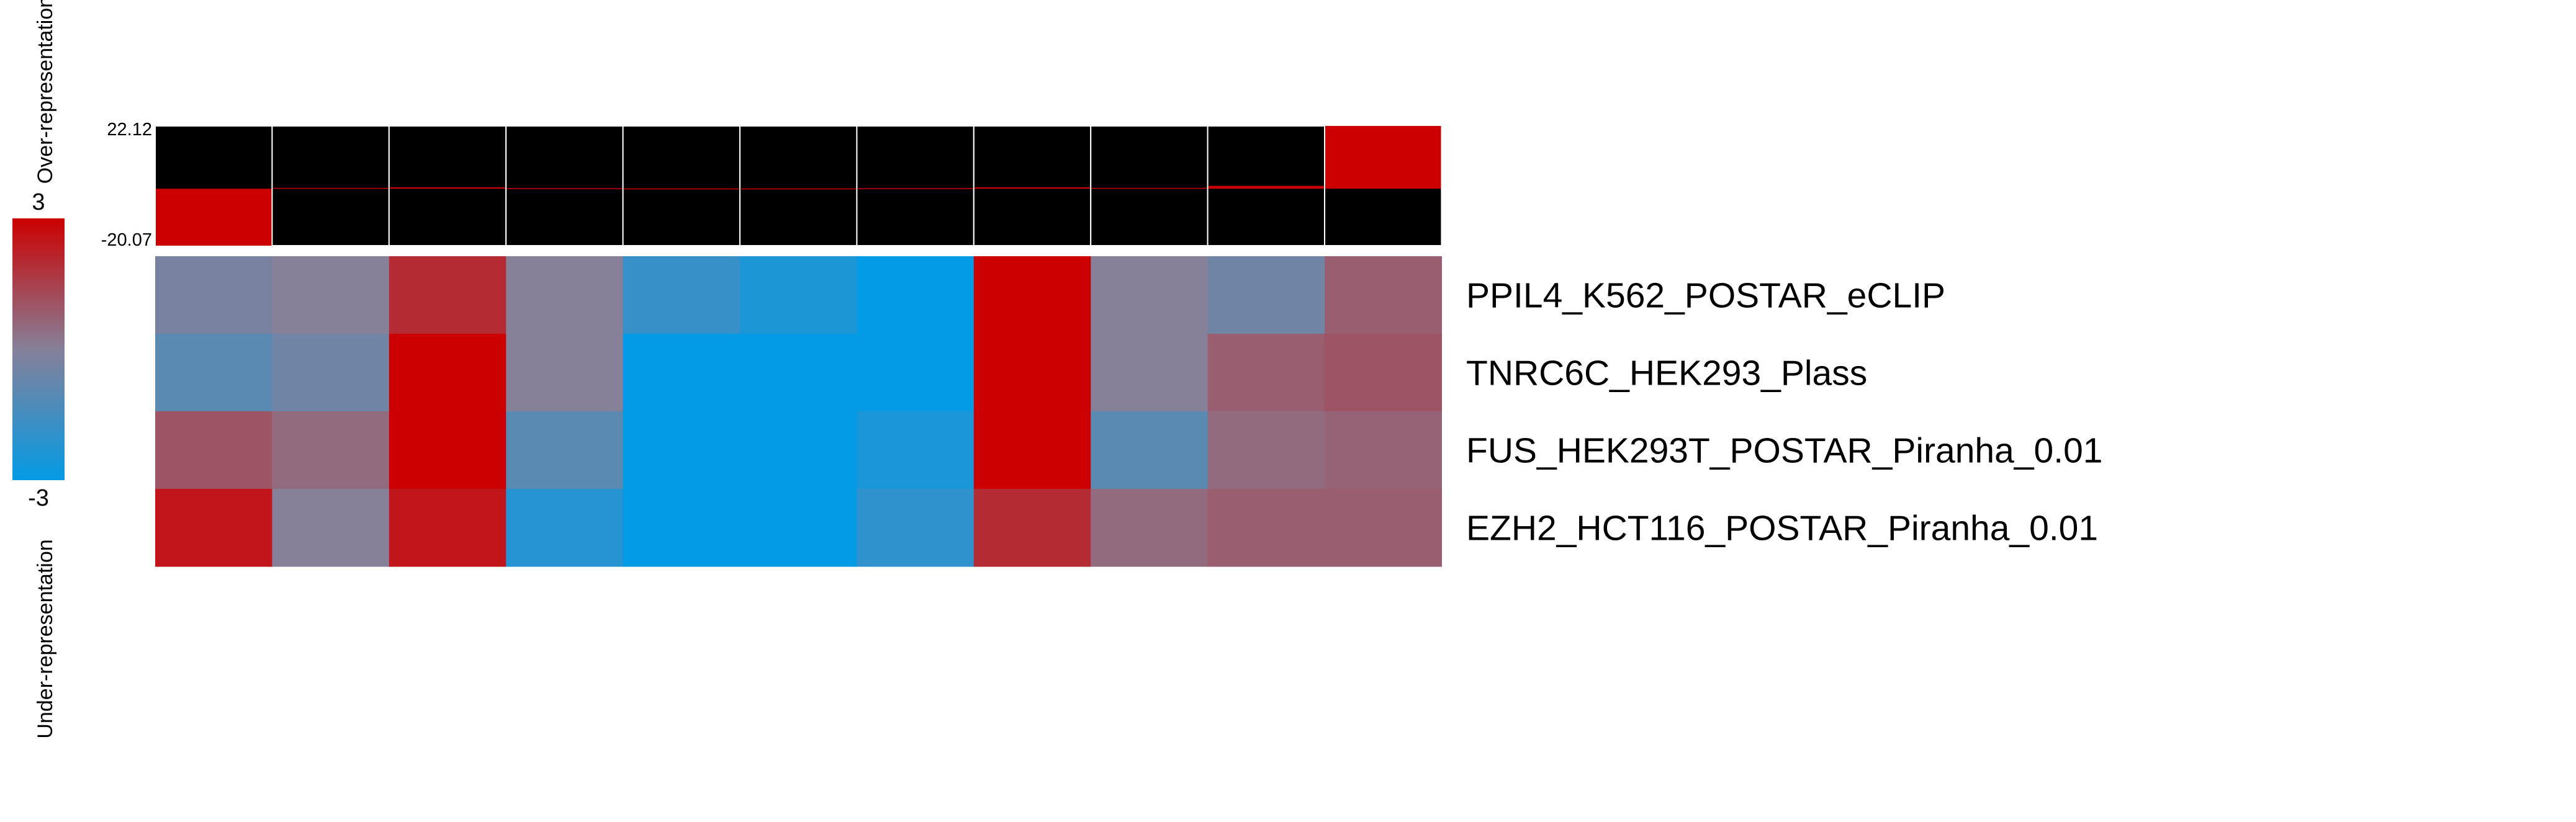 The width and height of the screenshot is (2576, 822). Describe the element at coordinates (129, 130) in the screenshot. I see `bar-panel-max-label: 22.12` at that location.